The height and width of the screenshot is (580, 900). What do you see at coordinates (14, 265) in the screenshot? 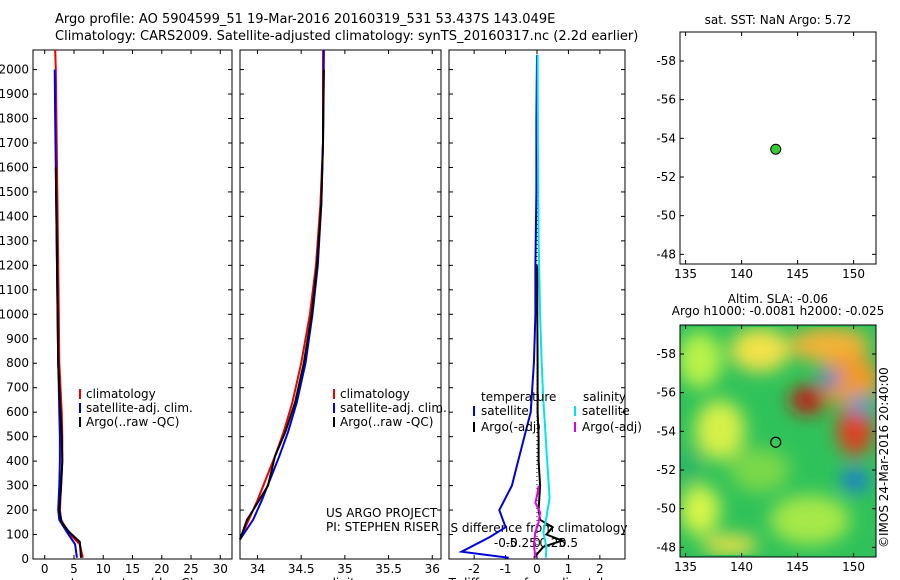
I see `temperature-ytick-label: 1200` at bounding box center [14, 265].